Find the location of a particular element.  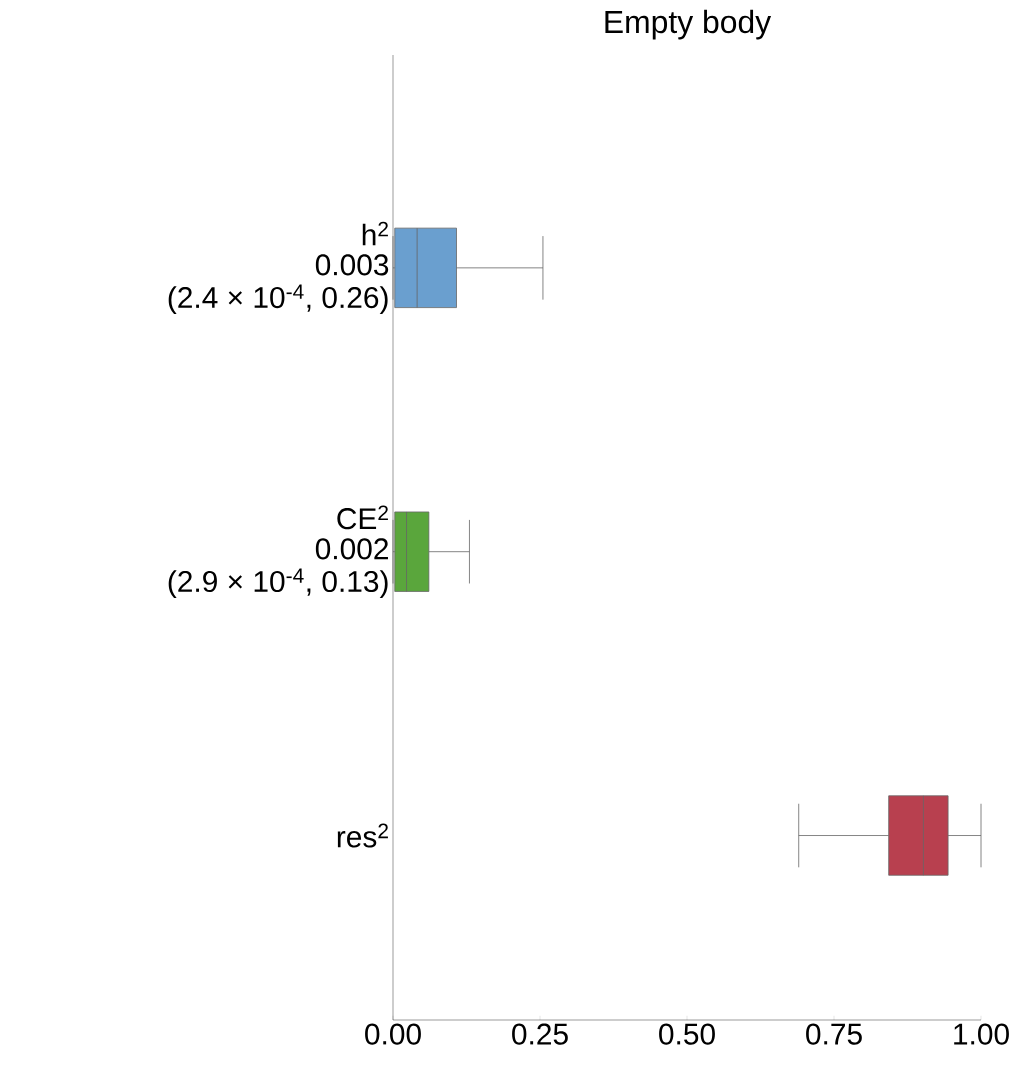

x-tick-label: 0.50 is located at coordinates (687, 1034).